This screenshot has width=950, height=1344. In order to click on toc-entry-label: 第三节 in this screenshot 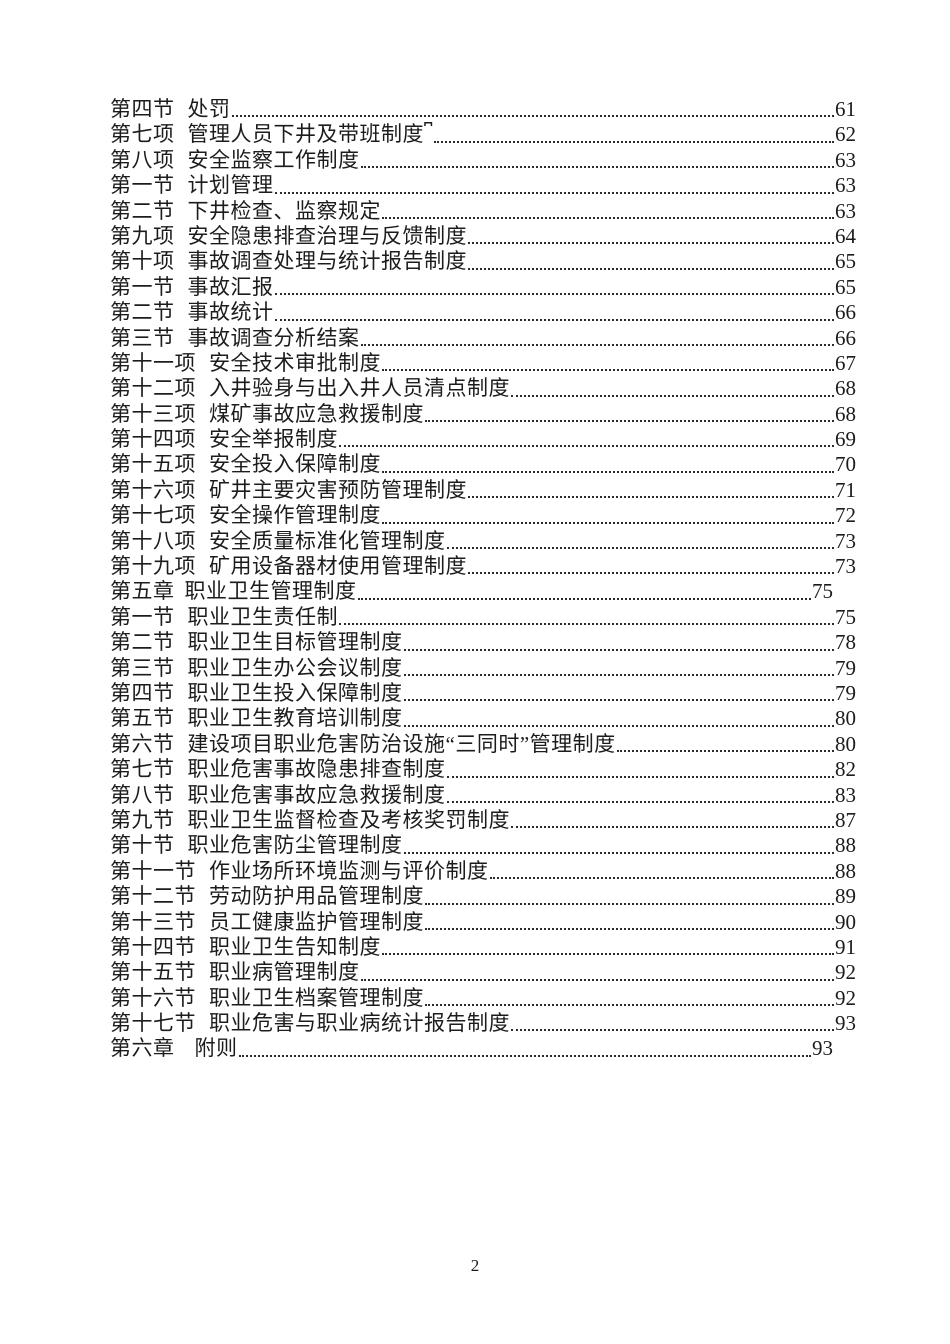, I will do `click(142, 667)`.